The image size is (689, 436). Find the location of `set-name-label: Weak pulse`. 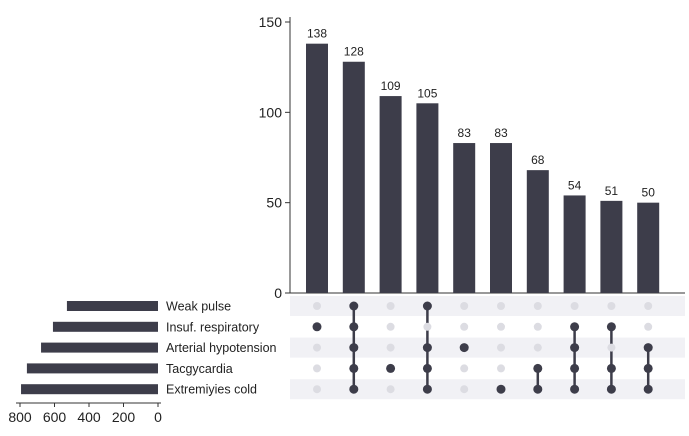

set-name-label: Weak pulse is located at coordinates (198, 307).